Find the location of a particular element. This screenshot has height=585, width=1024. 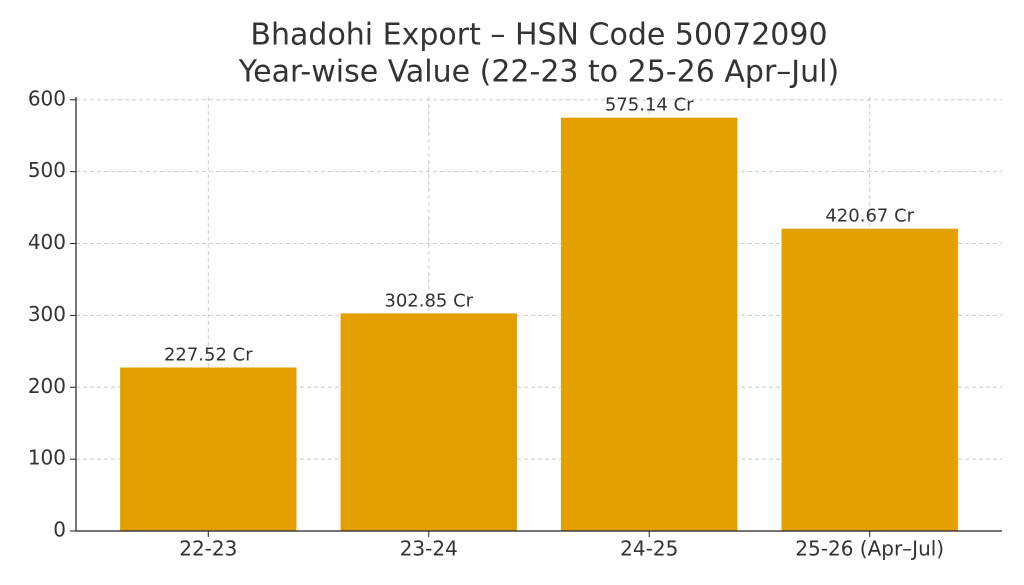

x-tick-label: 23-24 is located at coordinates (429, 549).